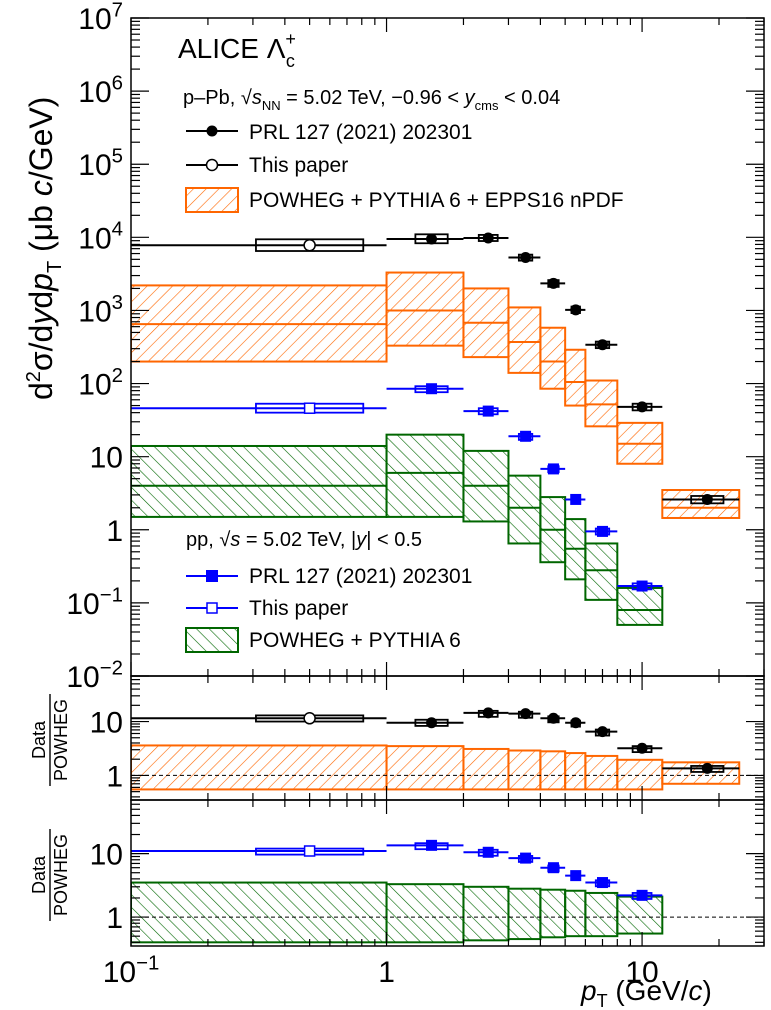 Image resolution: width=771 pixels, height=1010 pixels. Describe the element at coordinates (94, 602) in the screenshot. I see `y-tick-label: 10⁻¹` at that location.